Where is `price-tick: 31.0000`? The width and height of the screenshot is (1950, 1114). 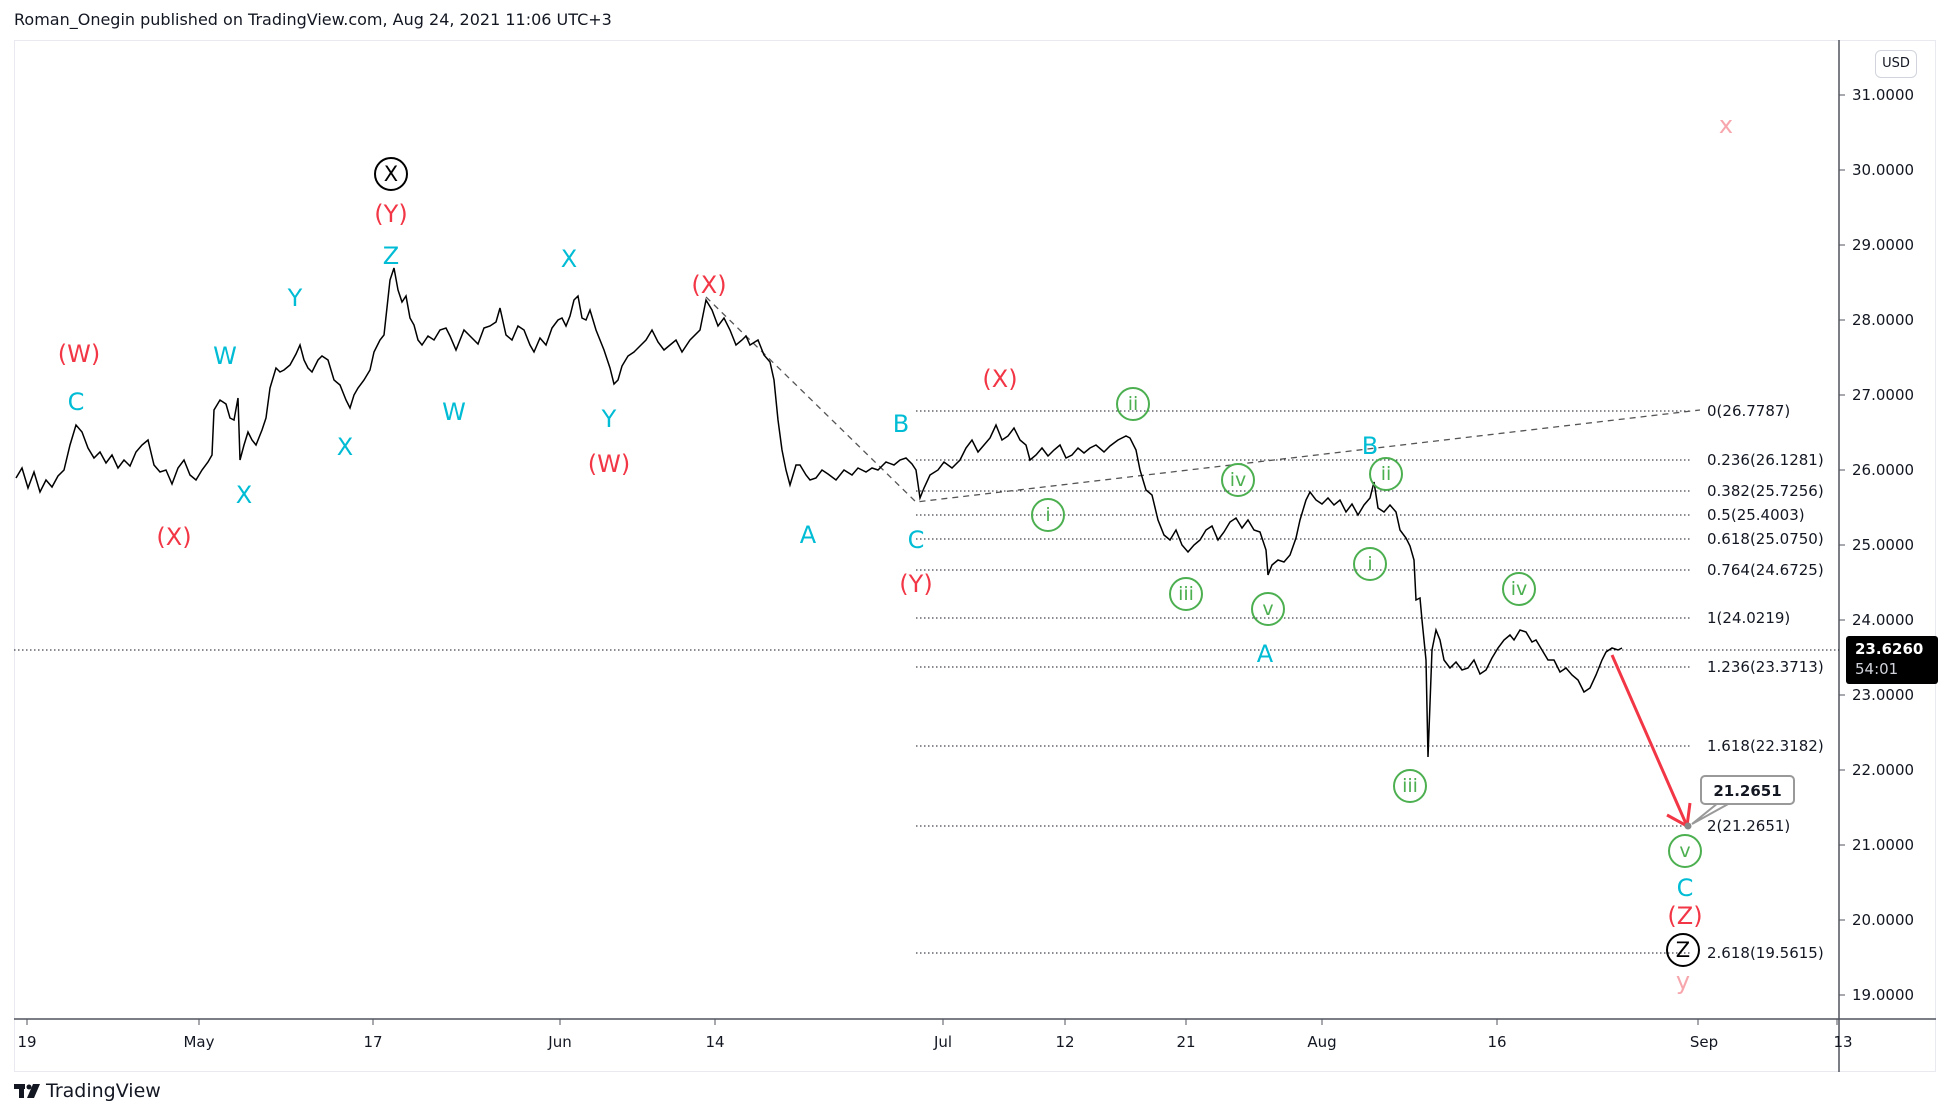
price-tick: 31.0000 is located at coordinates (1883, 95).